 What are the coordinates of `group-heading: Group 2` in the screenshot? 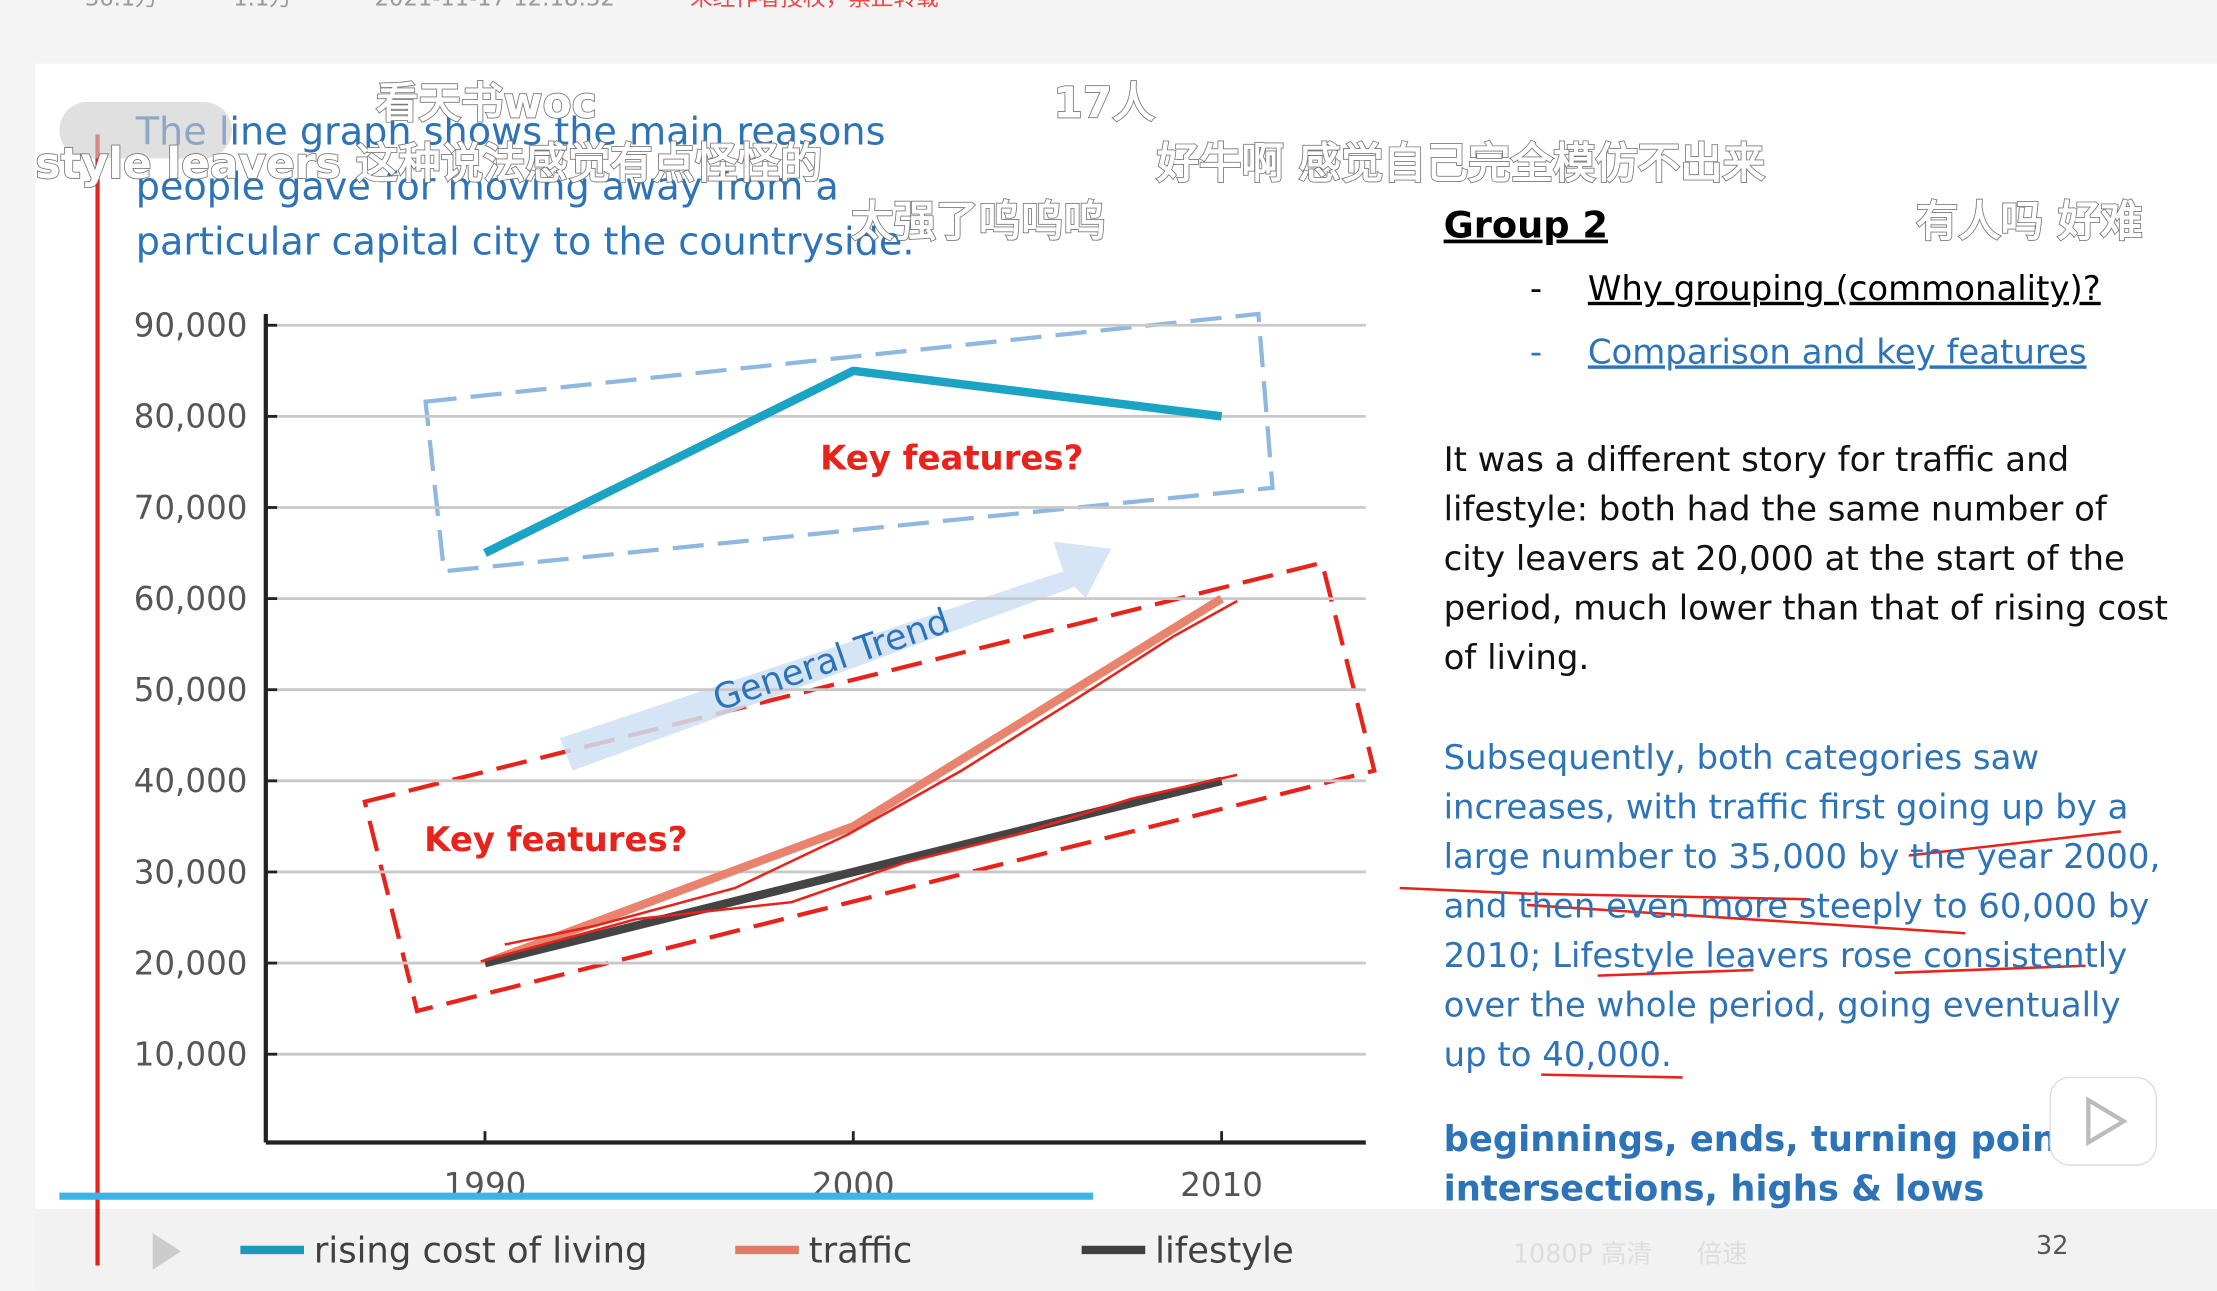 It's located at (1526, 225).